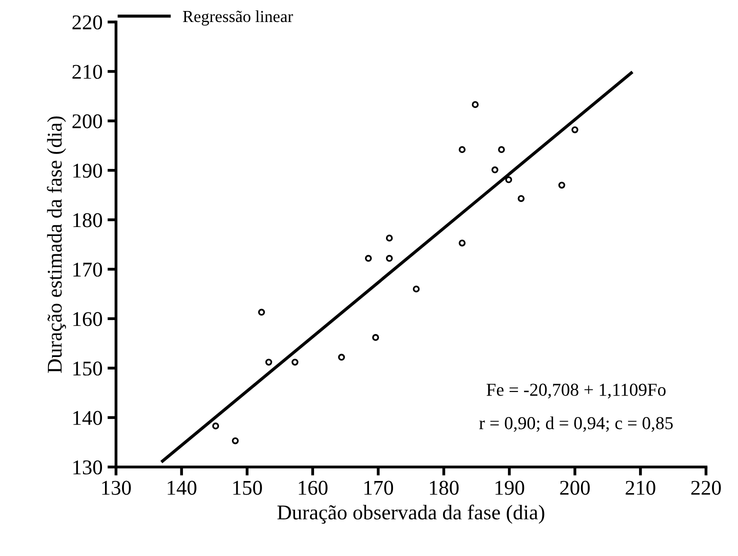  Describe the element at coordinates (87, 121) in the screenshot. I see `y-tick-label: 200` at that location.